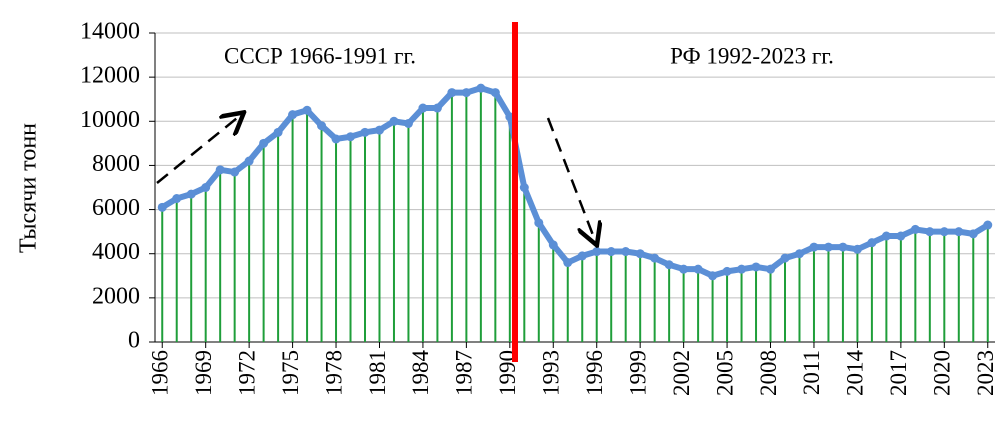 This screenshot has height=423, width=1002. What do you see at coordinates (464, 373) in the screenshot?
I see `x-tick-label: 1987` at bounding box center [464, 373].